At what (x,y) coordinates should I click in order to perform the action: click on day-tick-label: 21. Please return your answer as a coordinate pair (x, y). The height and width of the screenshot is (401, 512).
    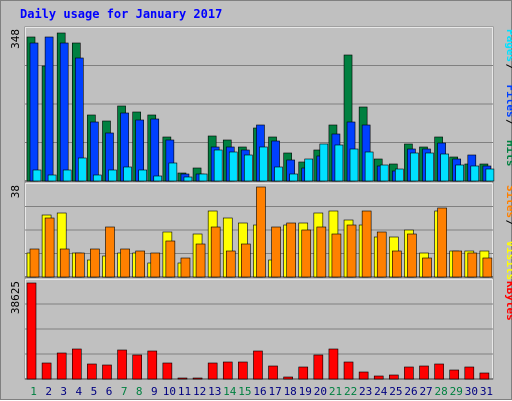
    Looking at the image, I should click on (335, 391).